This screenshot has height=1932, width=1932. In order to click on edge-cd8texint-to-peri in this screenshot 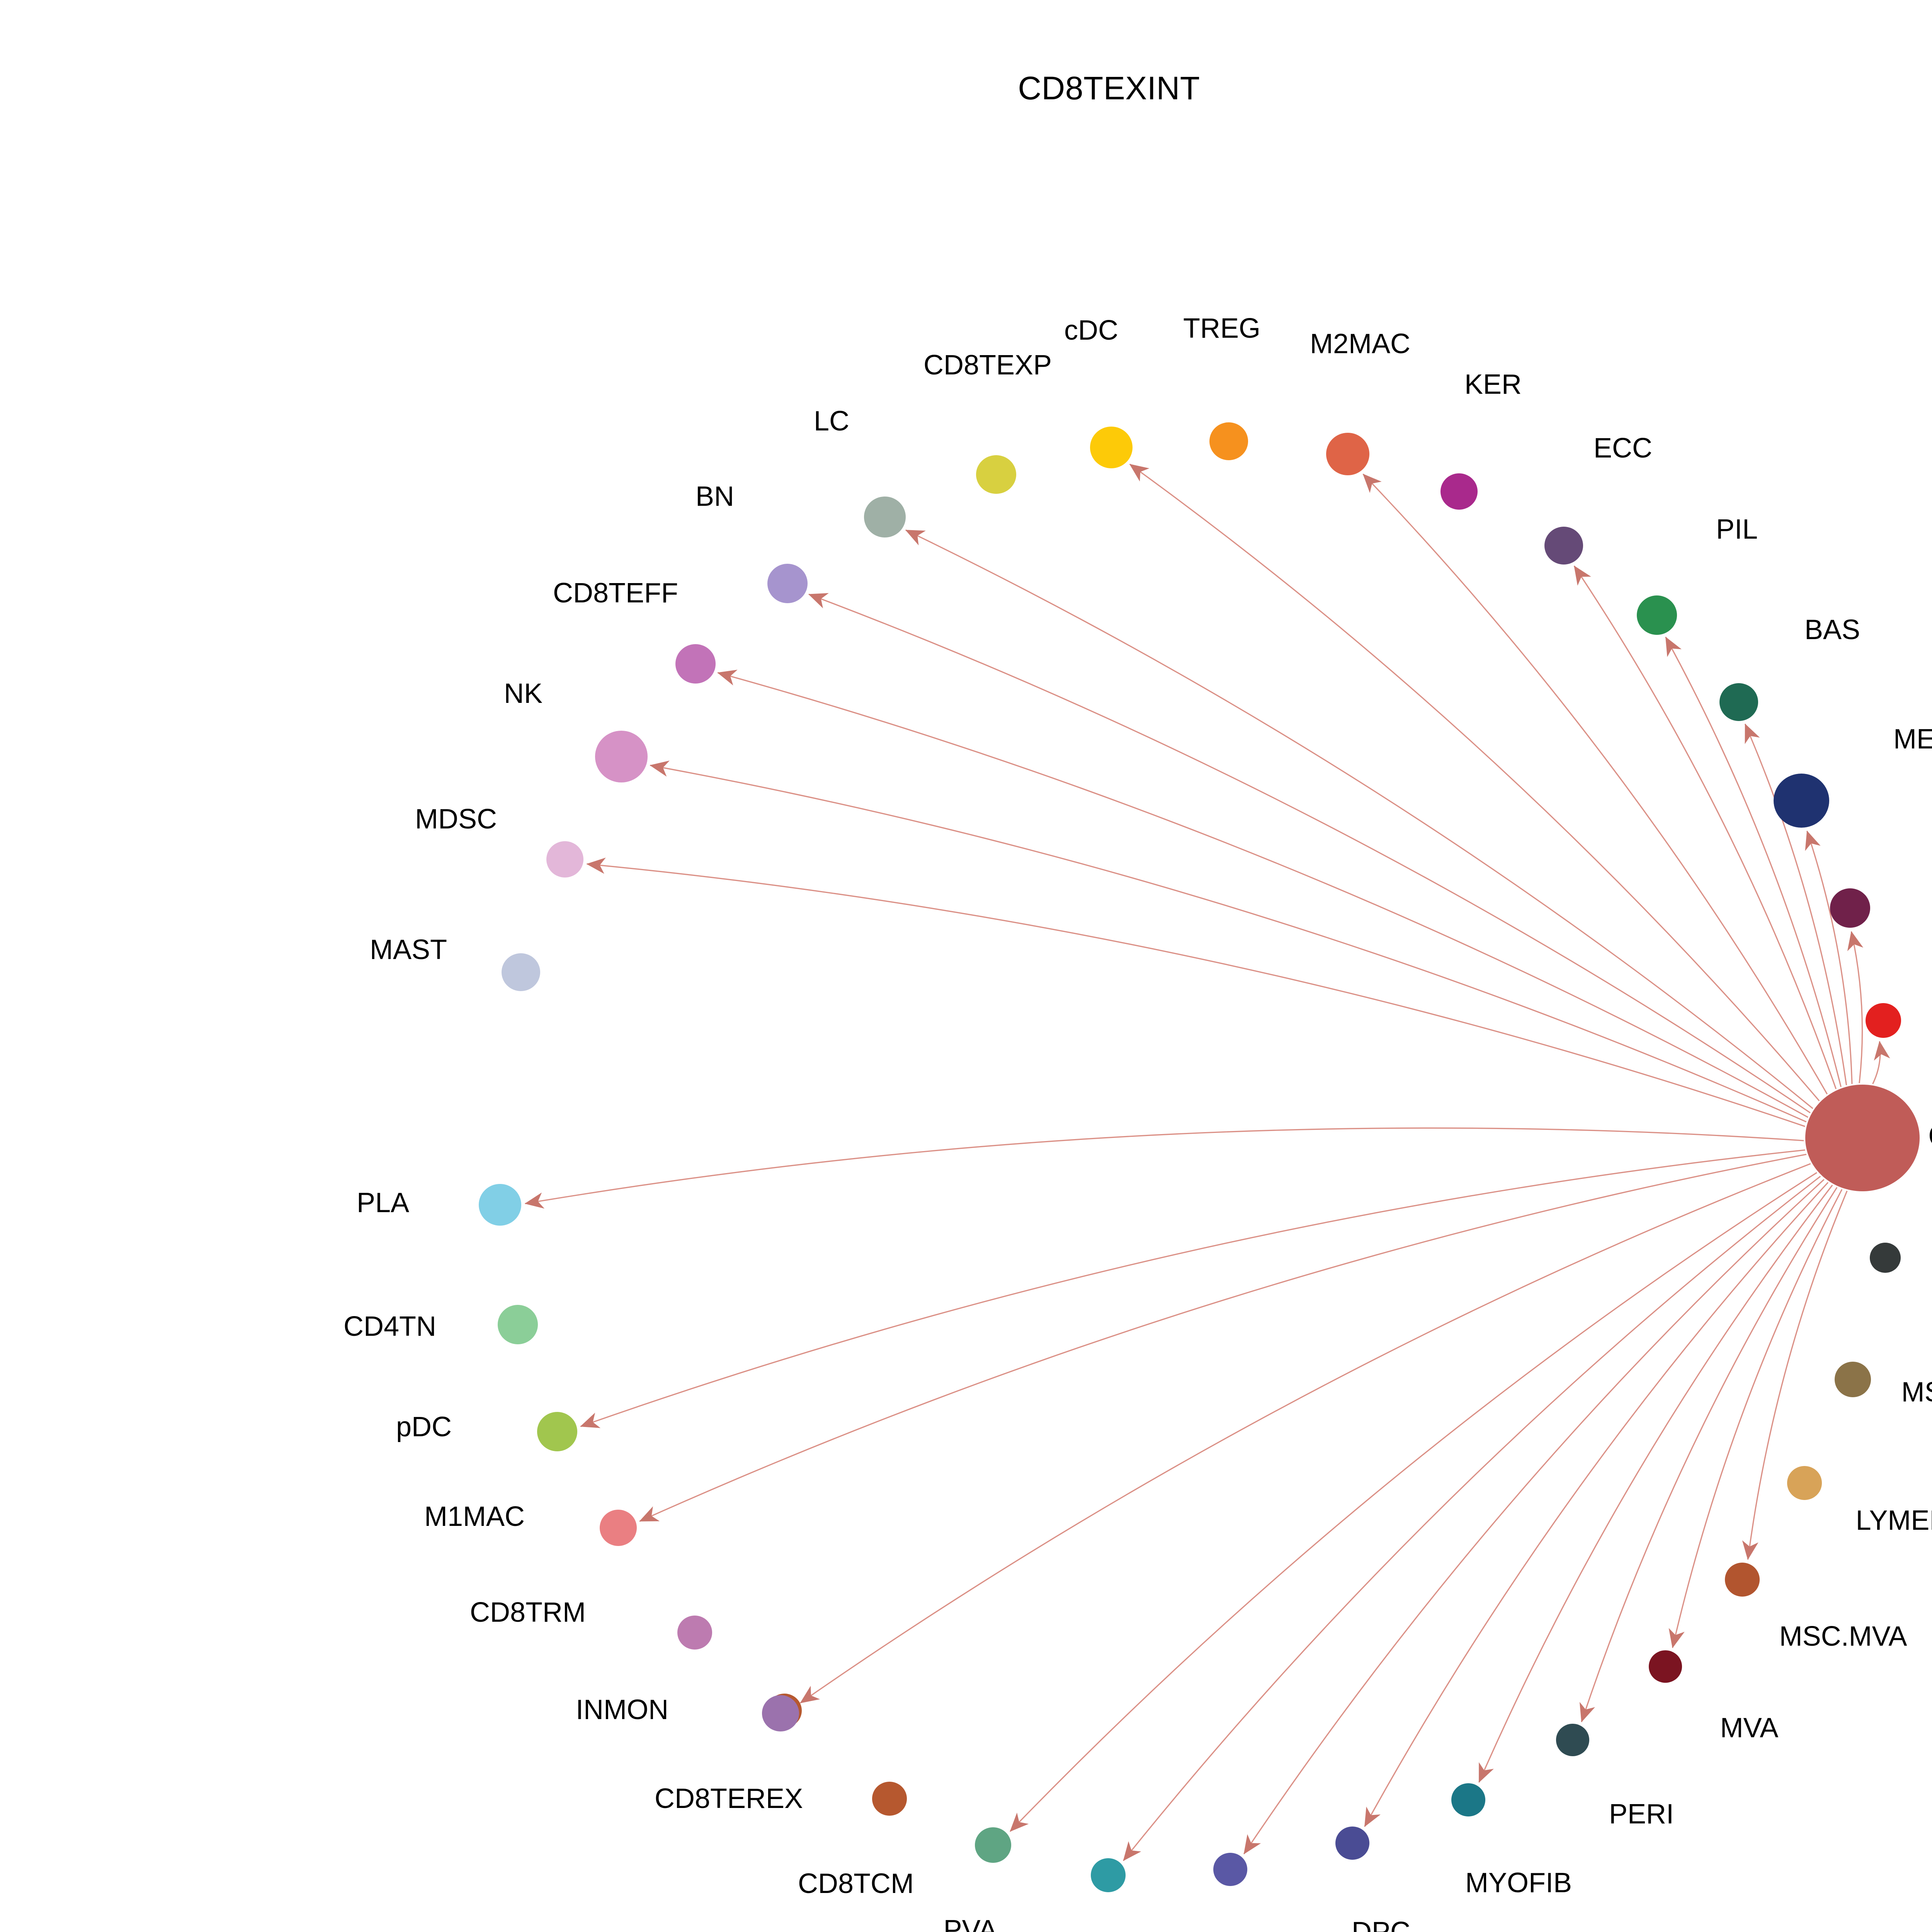, I will do `click(1710, 1454)`.